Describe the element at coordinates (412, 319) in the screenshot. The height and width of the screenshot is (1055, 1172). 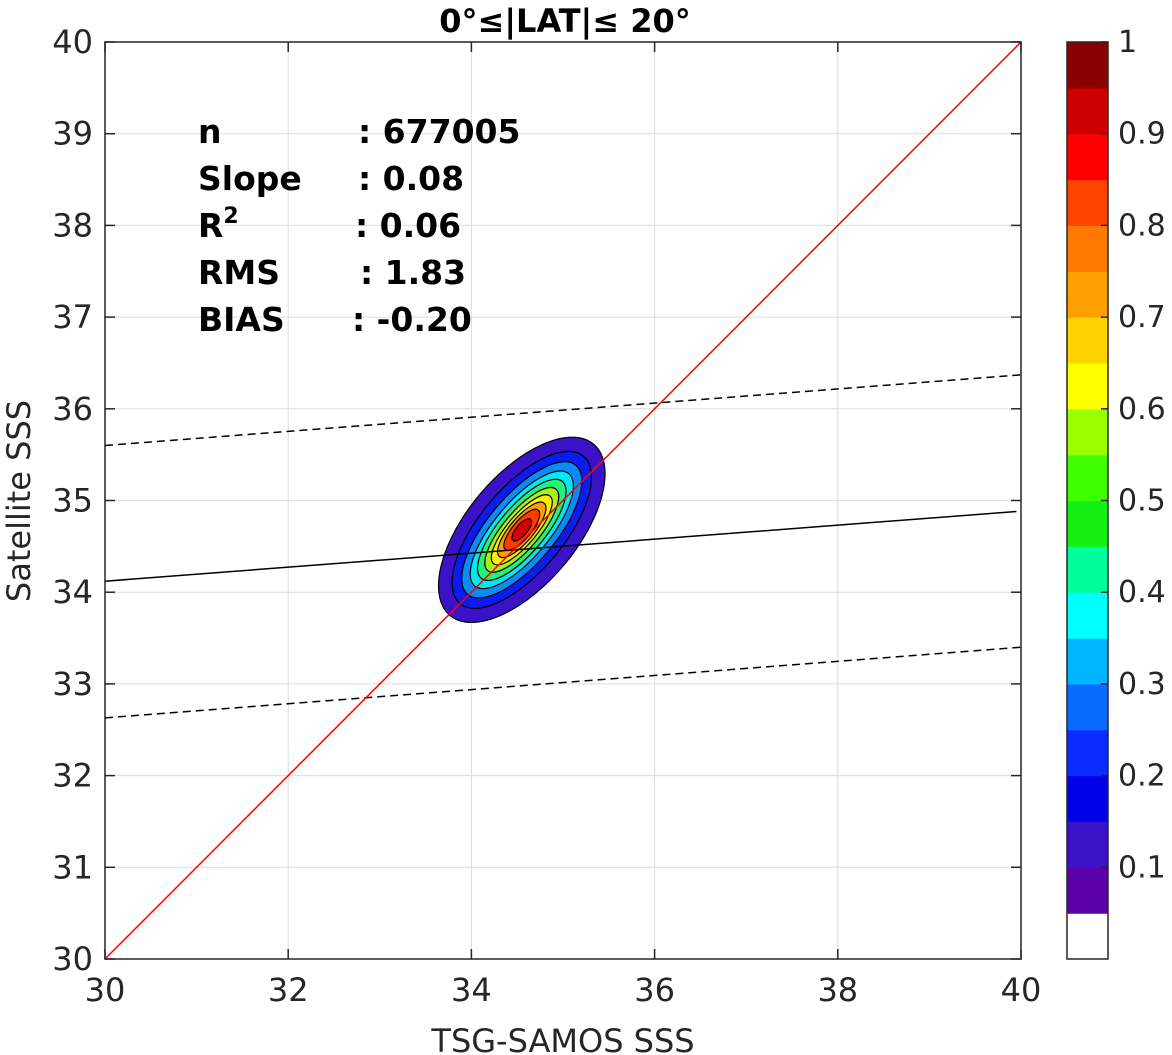
I see `stat-value-4: : -0.20` at that location.